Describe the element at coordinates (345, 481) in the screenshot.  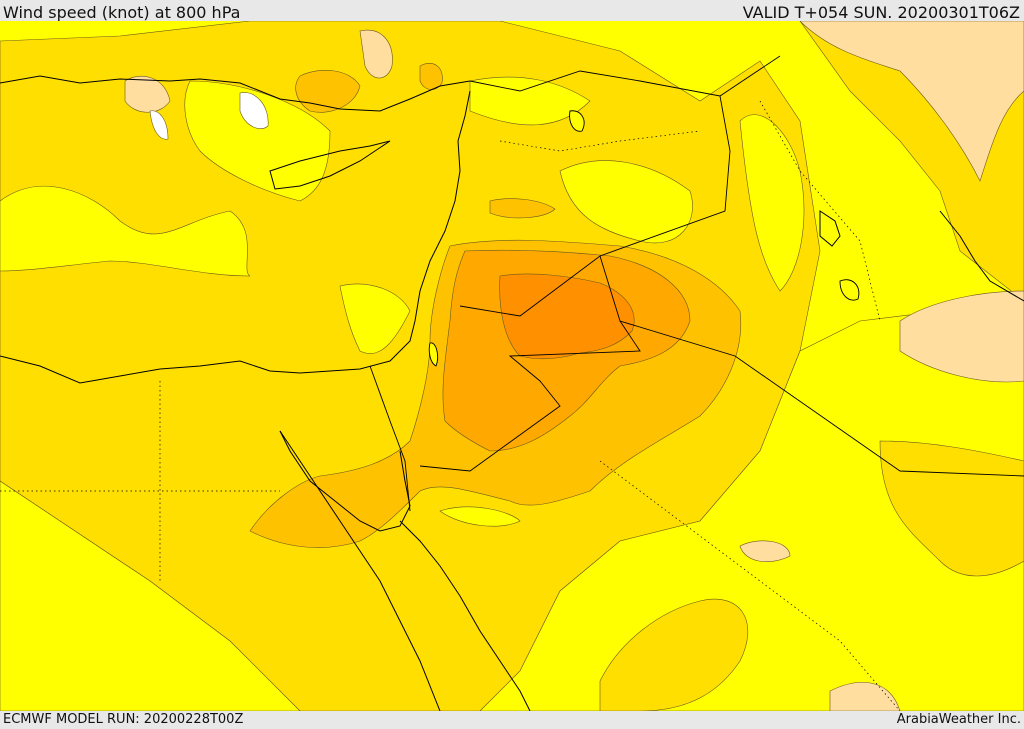
I see `coastline-gulf-of-suez` at that location.